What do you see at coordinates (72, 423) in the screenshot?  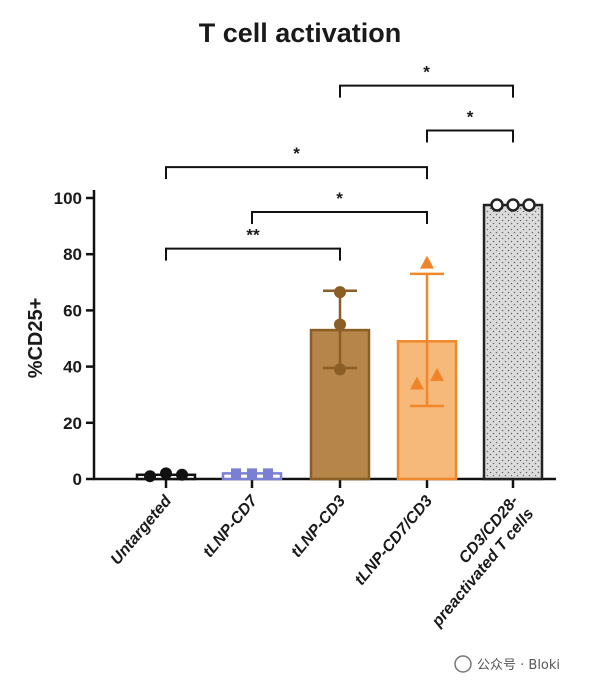 I see `y-tick-label: 20` at bounding box center [72, 423].